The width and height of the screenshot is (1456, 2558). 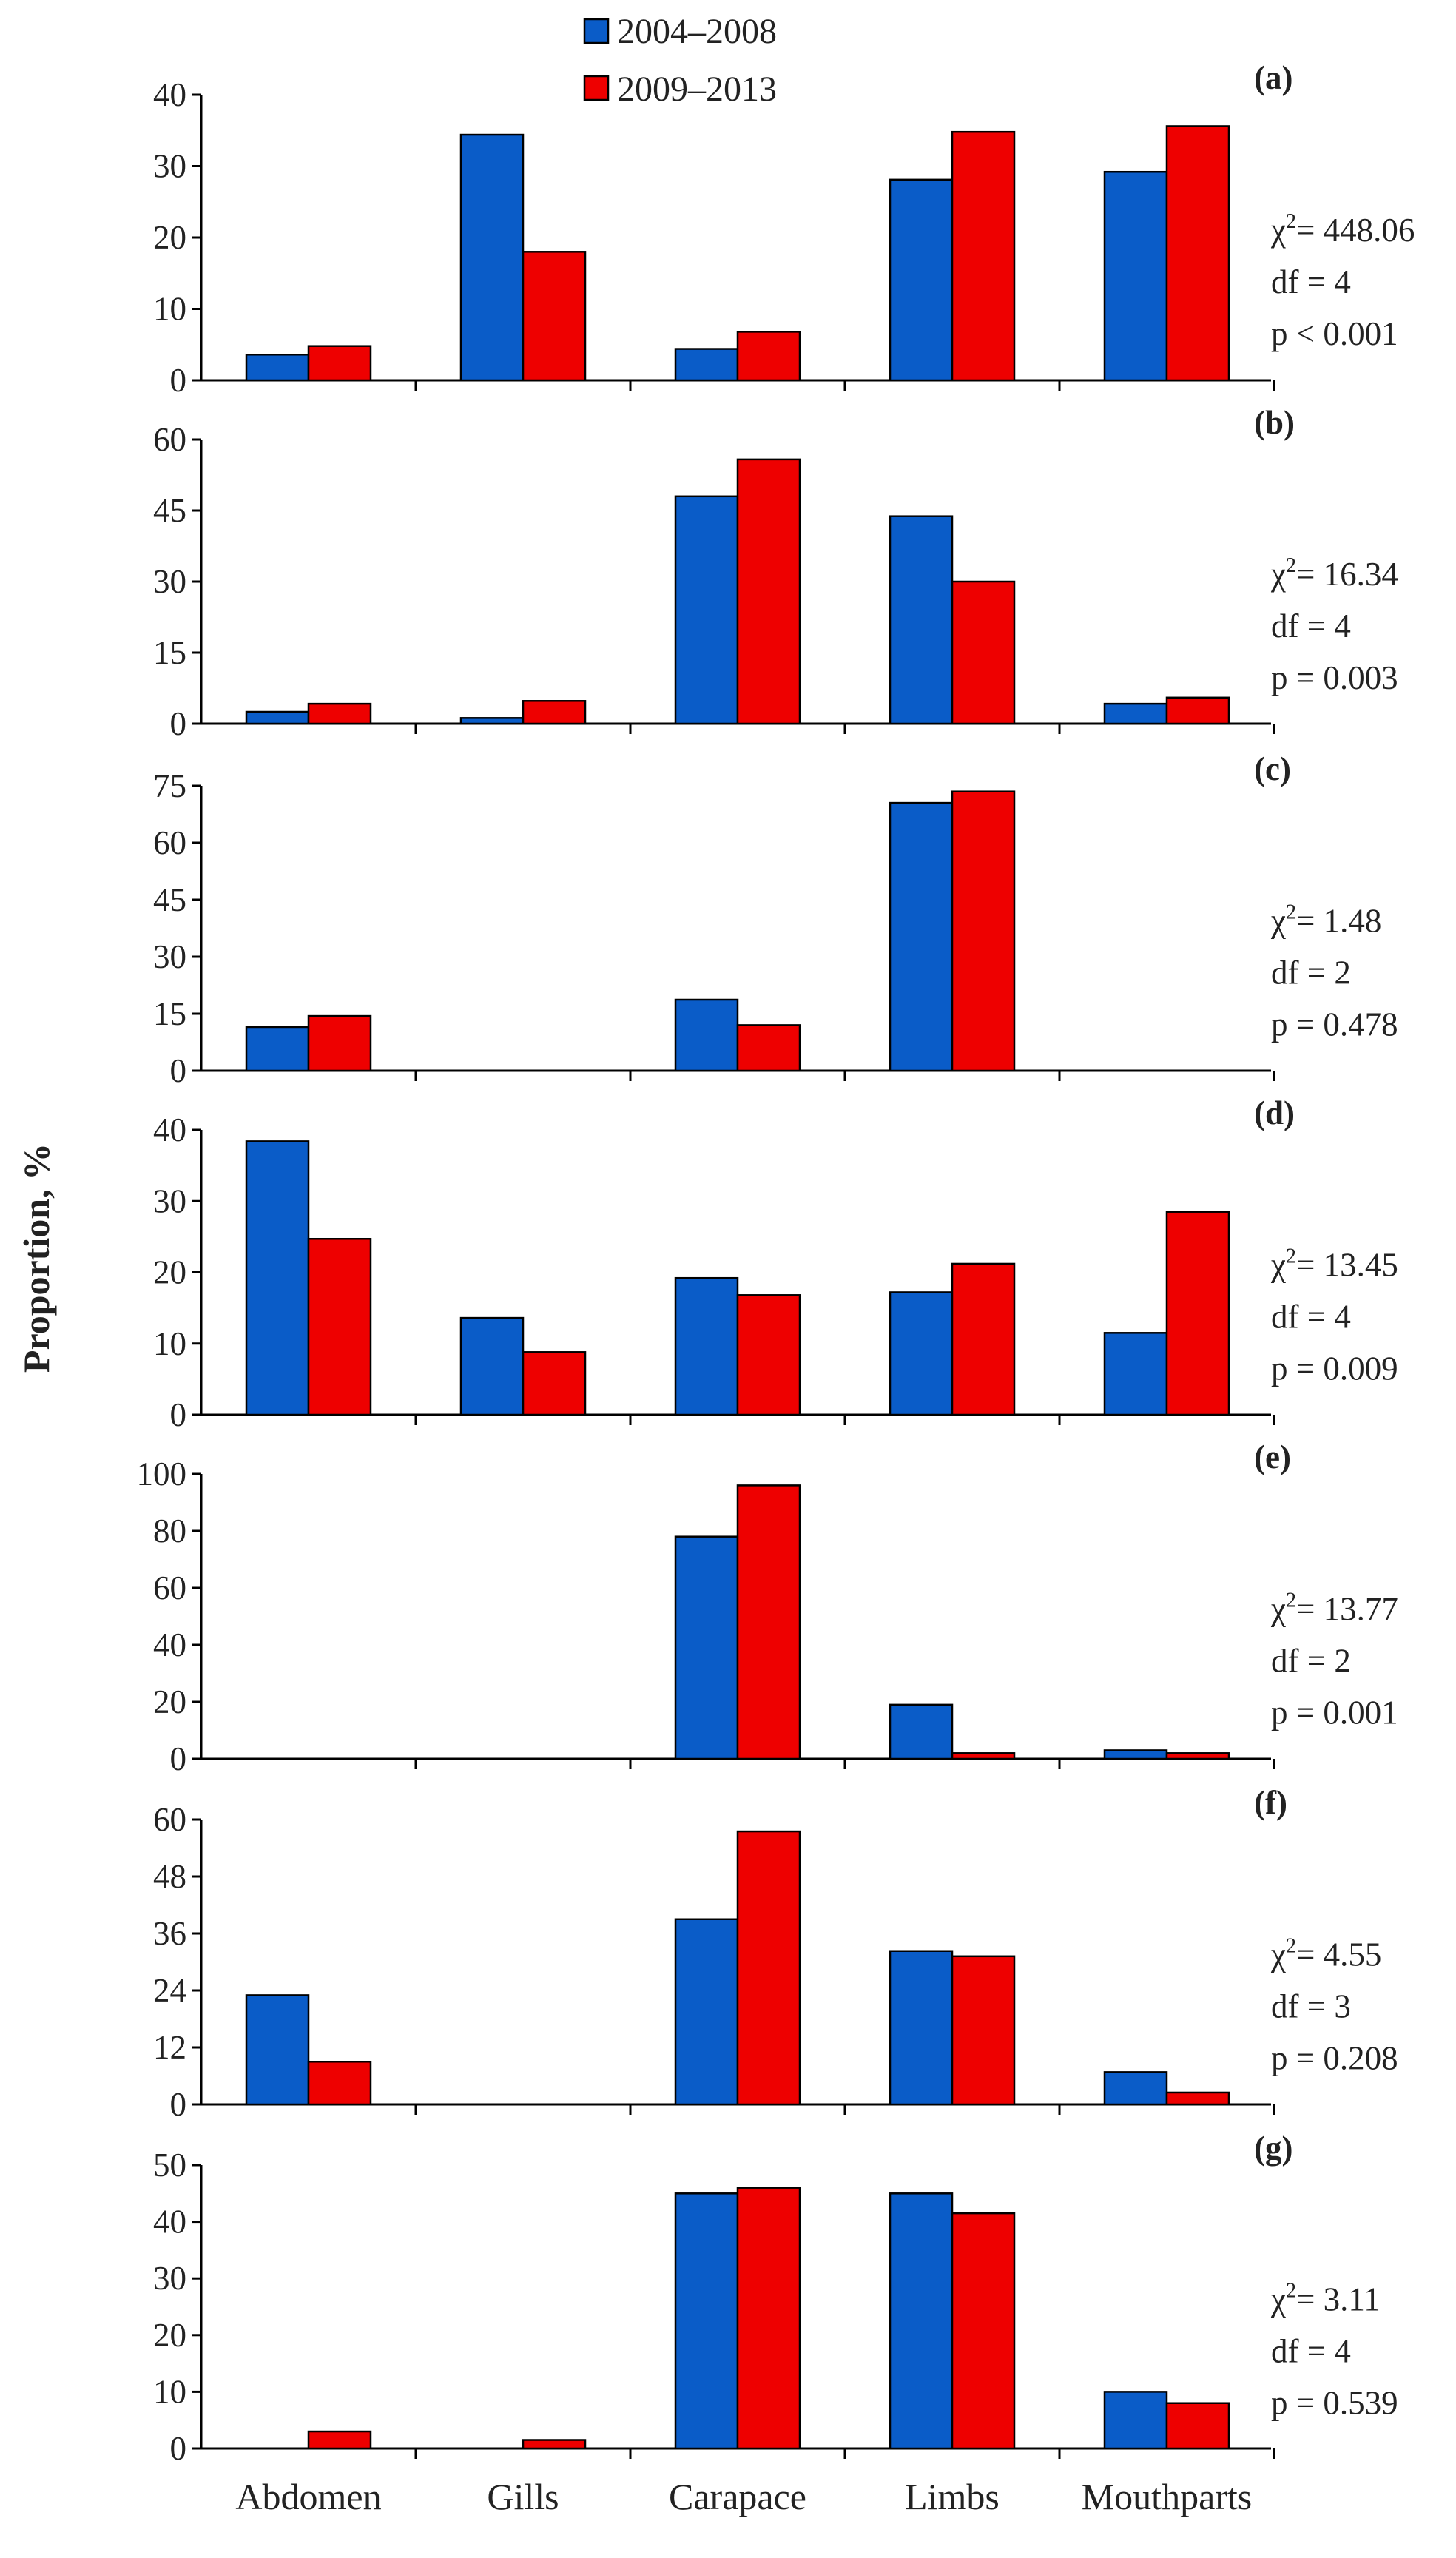 What do you see at coordinates (1335, 1368) in the screenshot?
I see `stat-p-value: p = 0.009` at bounding box center [1335, 1368].